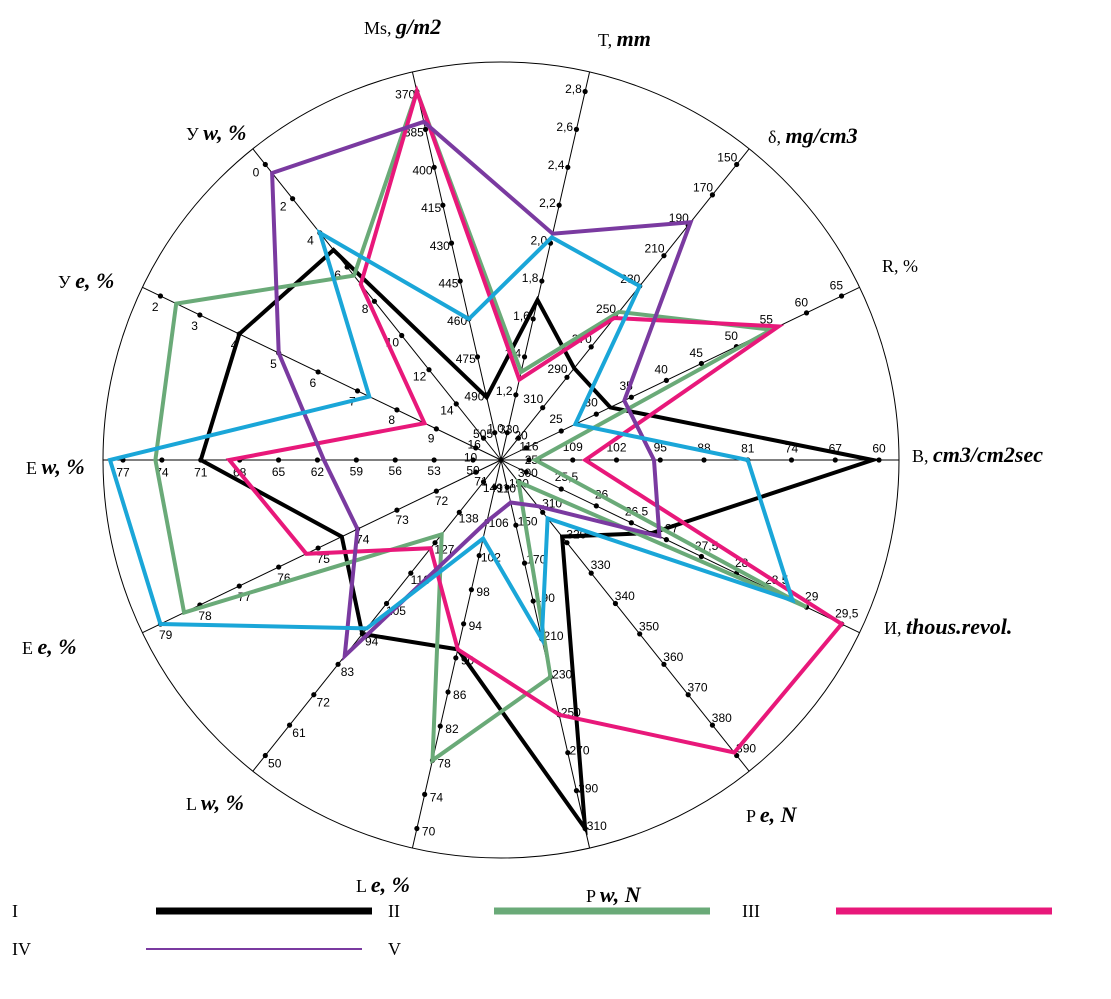 This screenshot has height=999, width=1111. I want to click on axis-tick-label: 230, so click(562, 674).